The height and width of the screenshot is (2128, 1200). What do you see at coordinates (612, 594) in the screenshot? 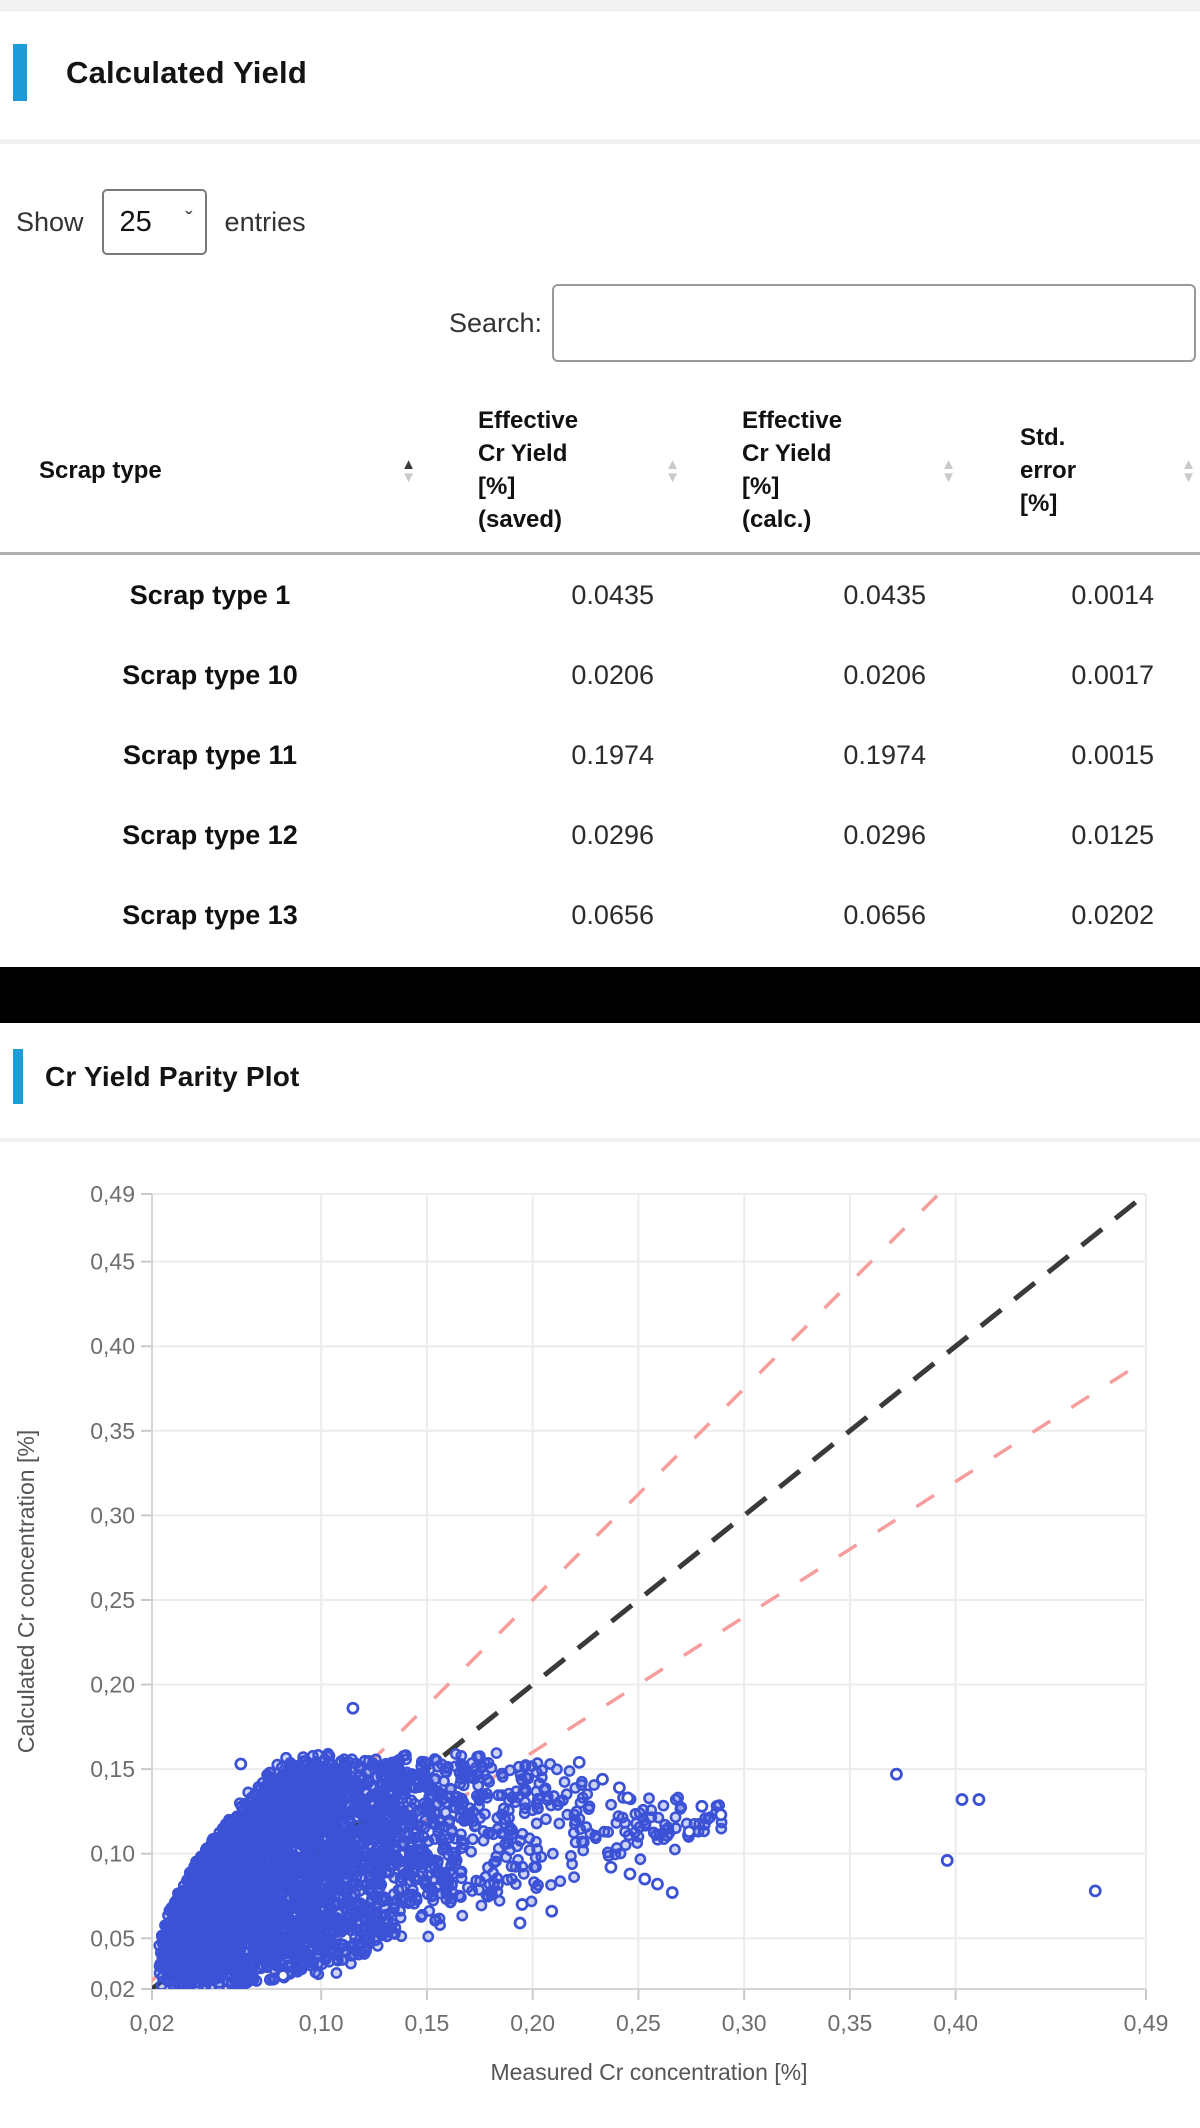
I see `cell-yield-saved: 0.0435` at bounding box center [612, 594].